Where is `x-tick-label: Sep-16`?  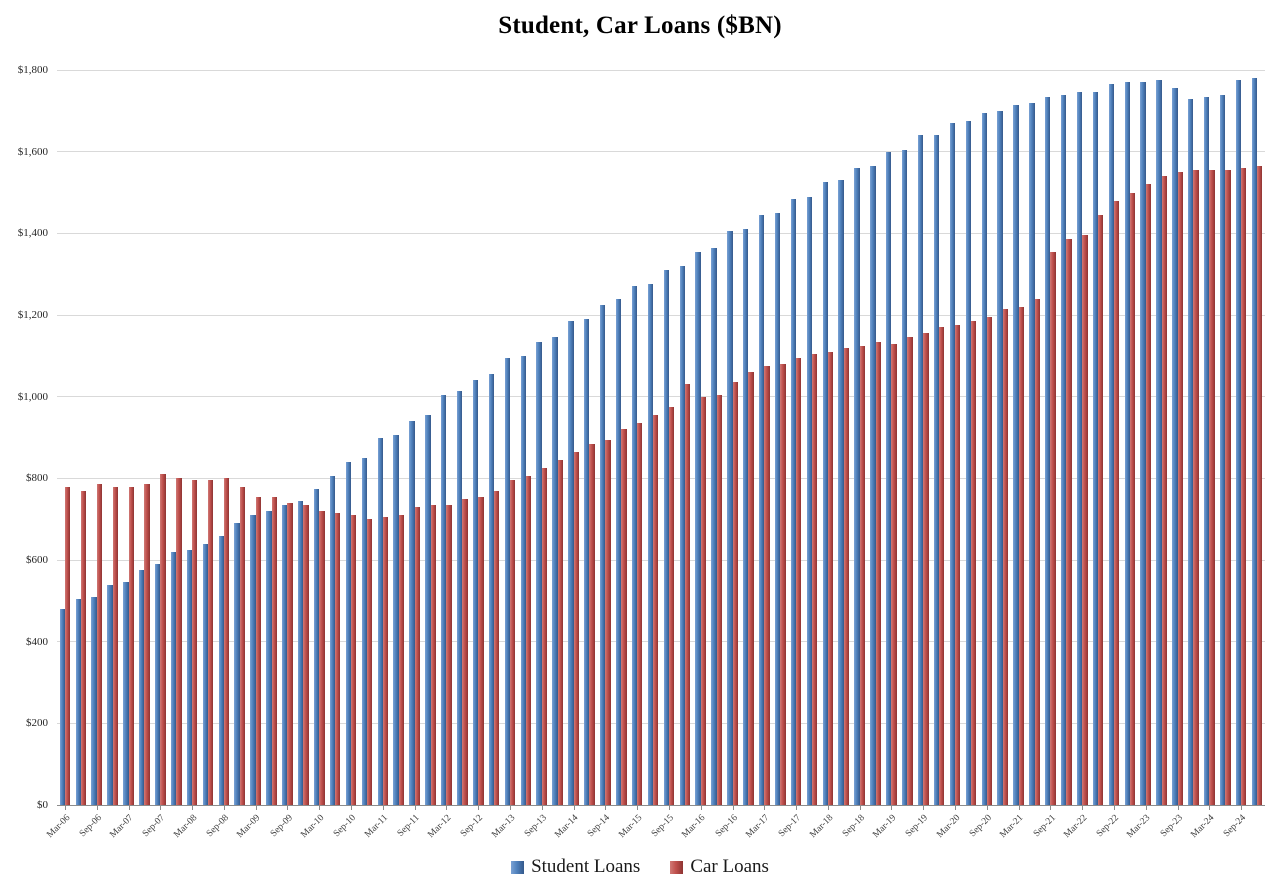
x-tick-label: Sep-16 is located at coordinates (726, 826).